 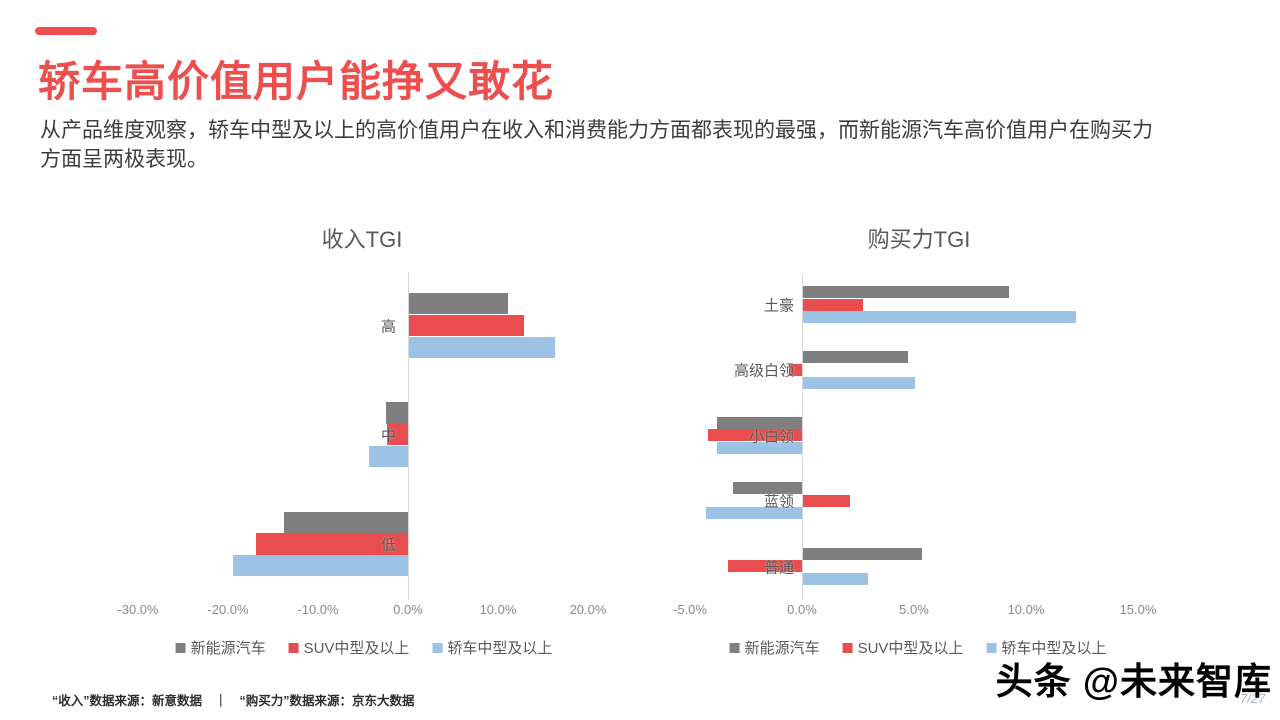 I want to click on bar-1-cat1-series0, so click(x=856, y=357).